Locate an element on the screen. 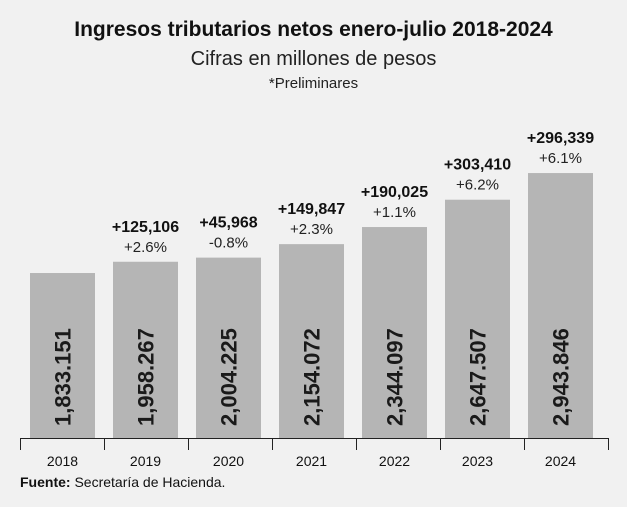 The width and height of the screenshot is (627, 507). change-absolute-label: +125,106 is located at coordinates (145, 227).